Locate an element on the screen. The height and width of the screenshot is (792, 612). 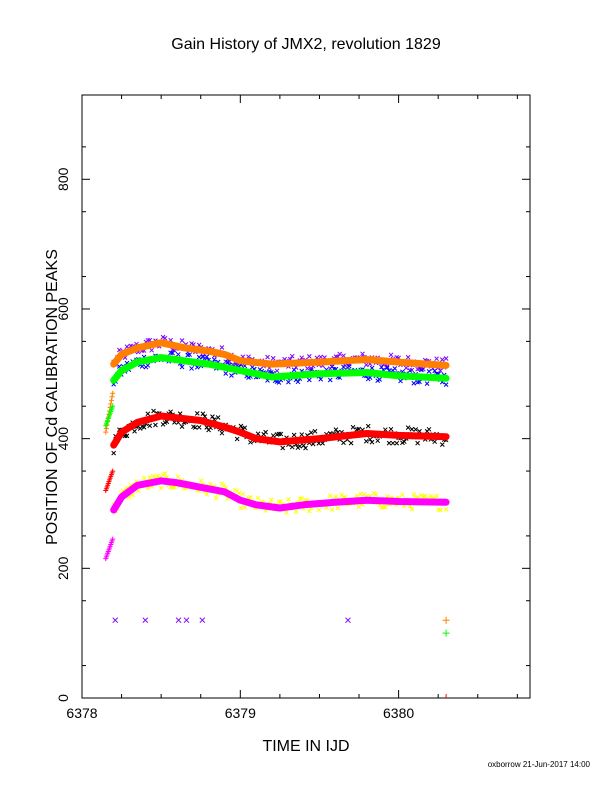
x-tick-label: 6378 is located at coordinates (81, 713).